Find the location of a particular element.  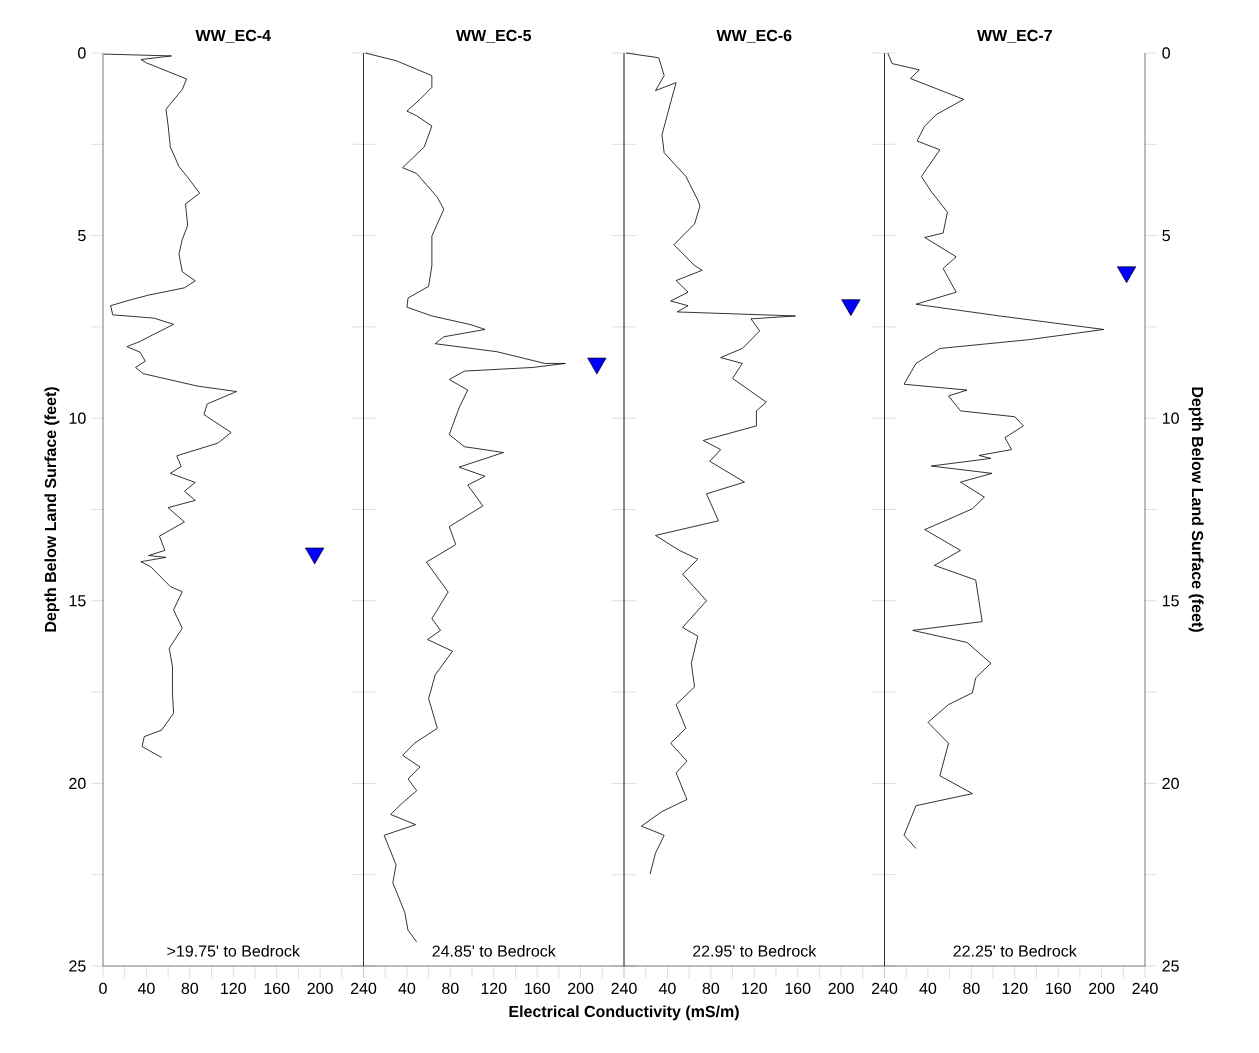

y-tick-label: 10 is located at coordinates (77, 418).